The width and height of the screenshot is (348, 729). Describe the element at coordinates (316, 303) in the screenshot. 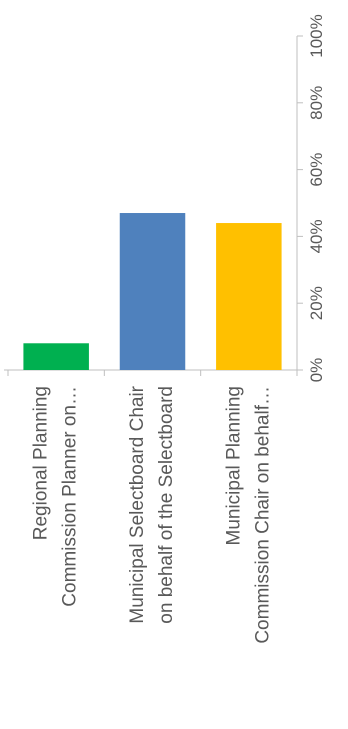

I see `value-tick-label: 20%` at that location.